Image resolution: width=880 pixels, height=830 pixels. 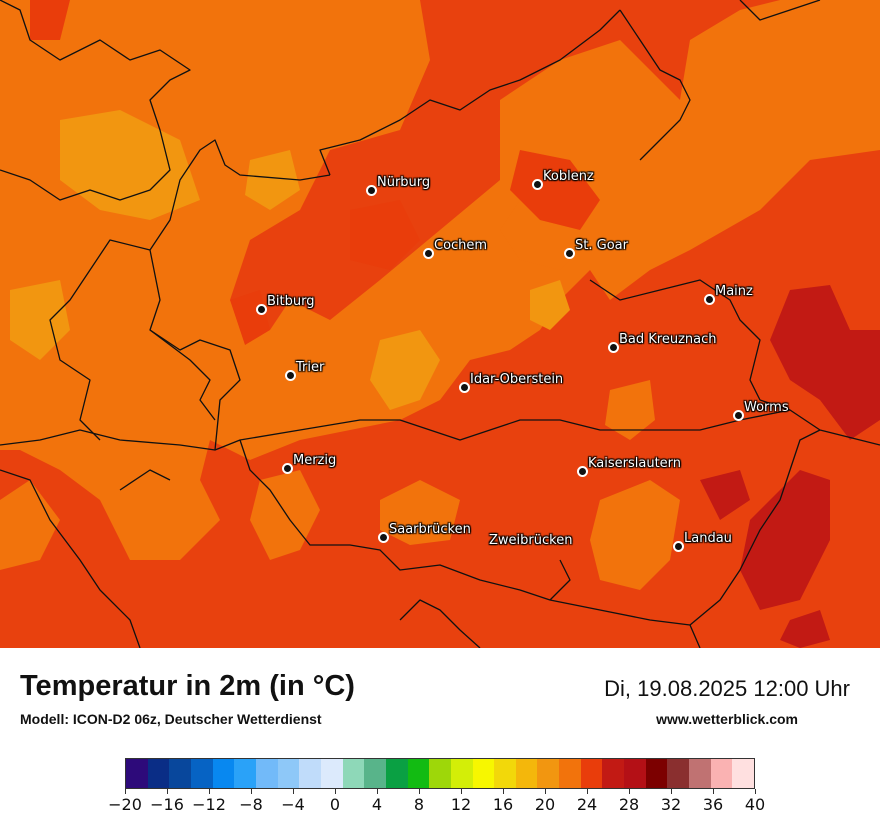 I want to click on city-label: Bad Kreuznach, so click(x=668, y=339).